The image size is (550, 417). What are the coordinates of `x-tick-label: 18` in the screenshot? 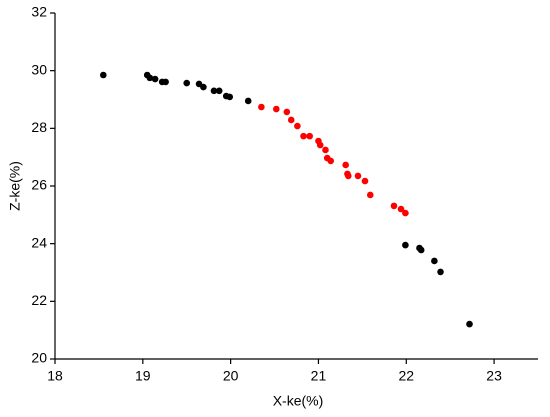 It's located at (55, 376).